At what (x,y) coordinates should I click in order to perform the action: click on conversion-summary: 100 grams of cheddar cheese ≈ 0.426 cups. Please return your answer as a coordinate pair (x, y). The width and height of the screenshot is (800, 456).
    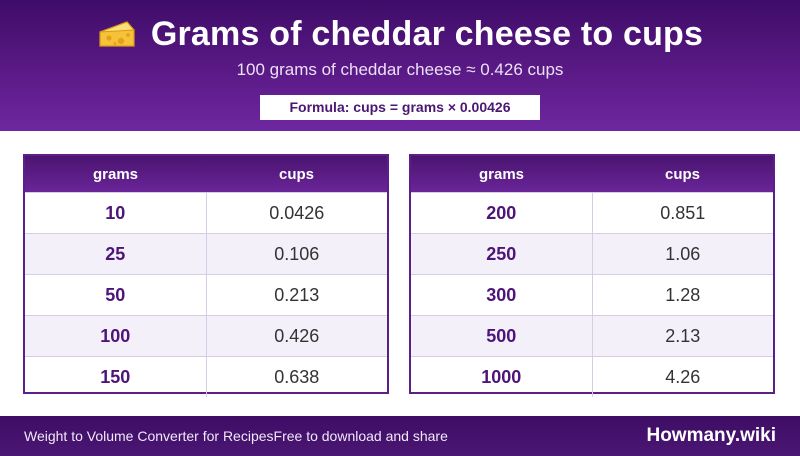
    Looking at the image, I should click on (400, 69).